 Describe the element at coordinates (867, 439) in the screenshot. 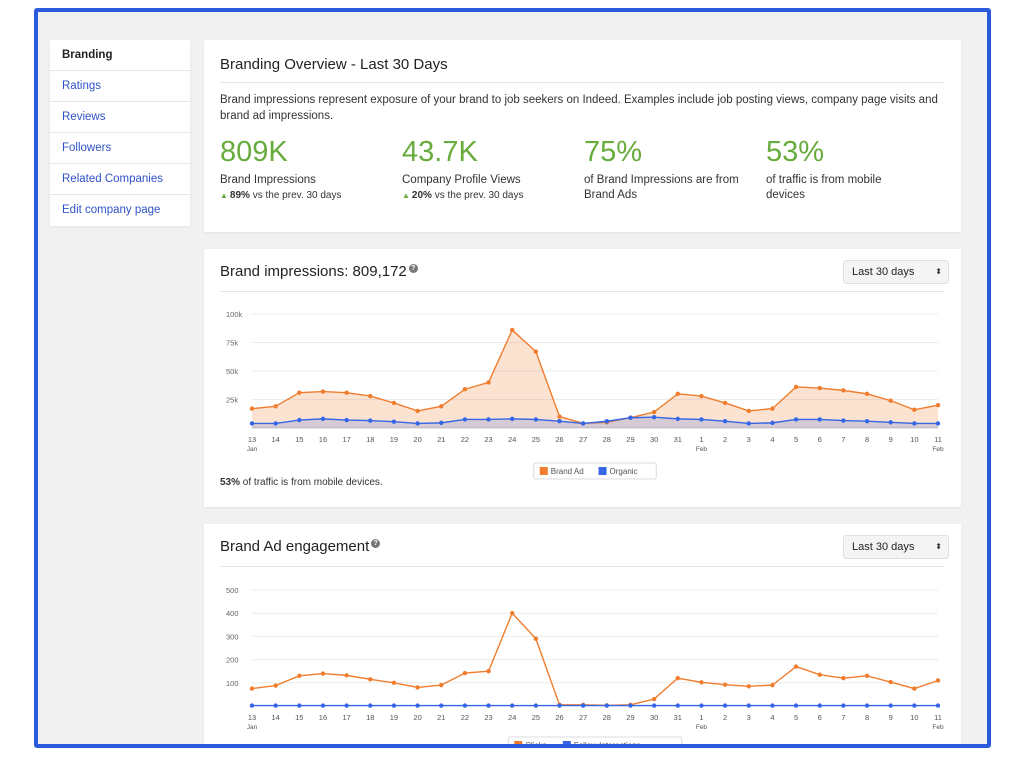

I see `x-tick-label: 8` at that location.